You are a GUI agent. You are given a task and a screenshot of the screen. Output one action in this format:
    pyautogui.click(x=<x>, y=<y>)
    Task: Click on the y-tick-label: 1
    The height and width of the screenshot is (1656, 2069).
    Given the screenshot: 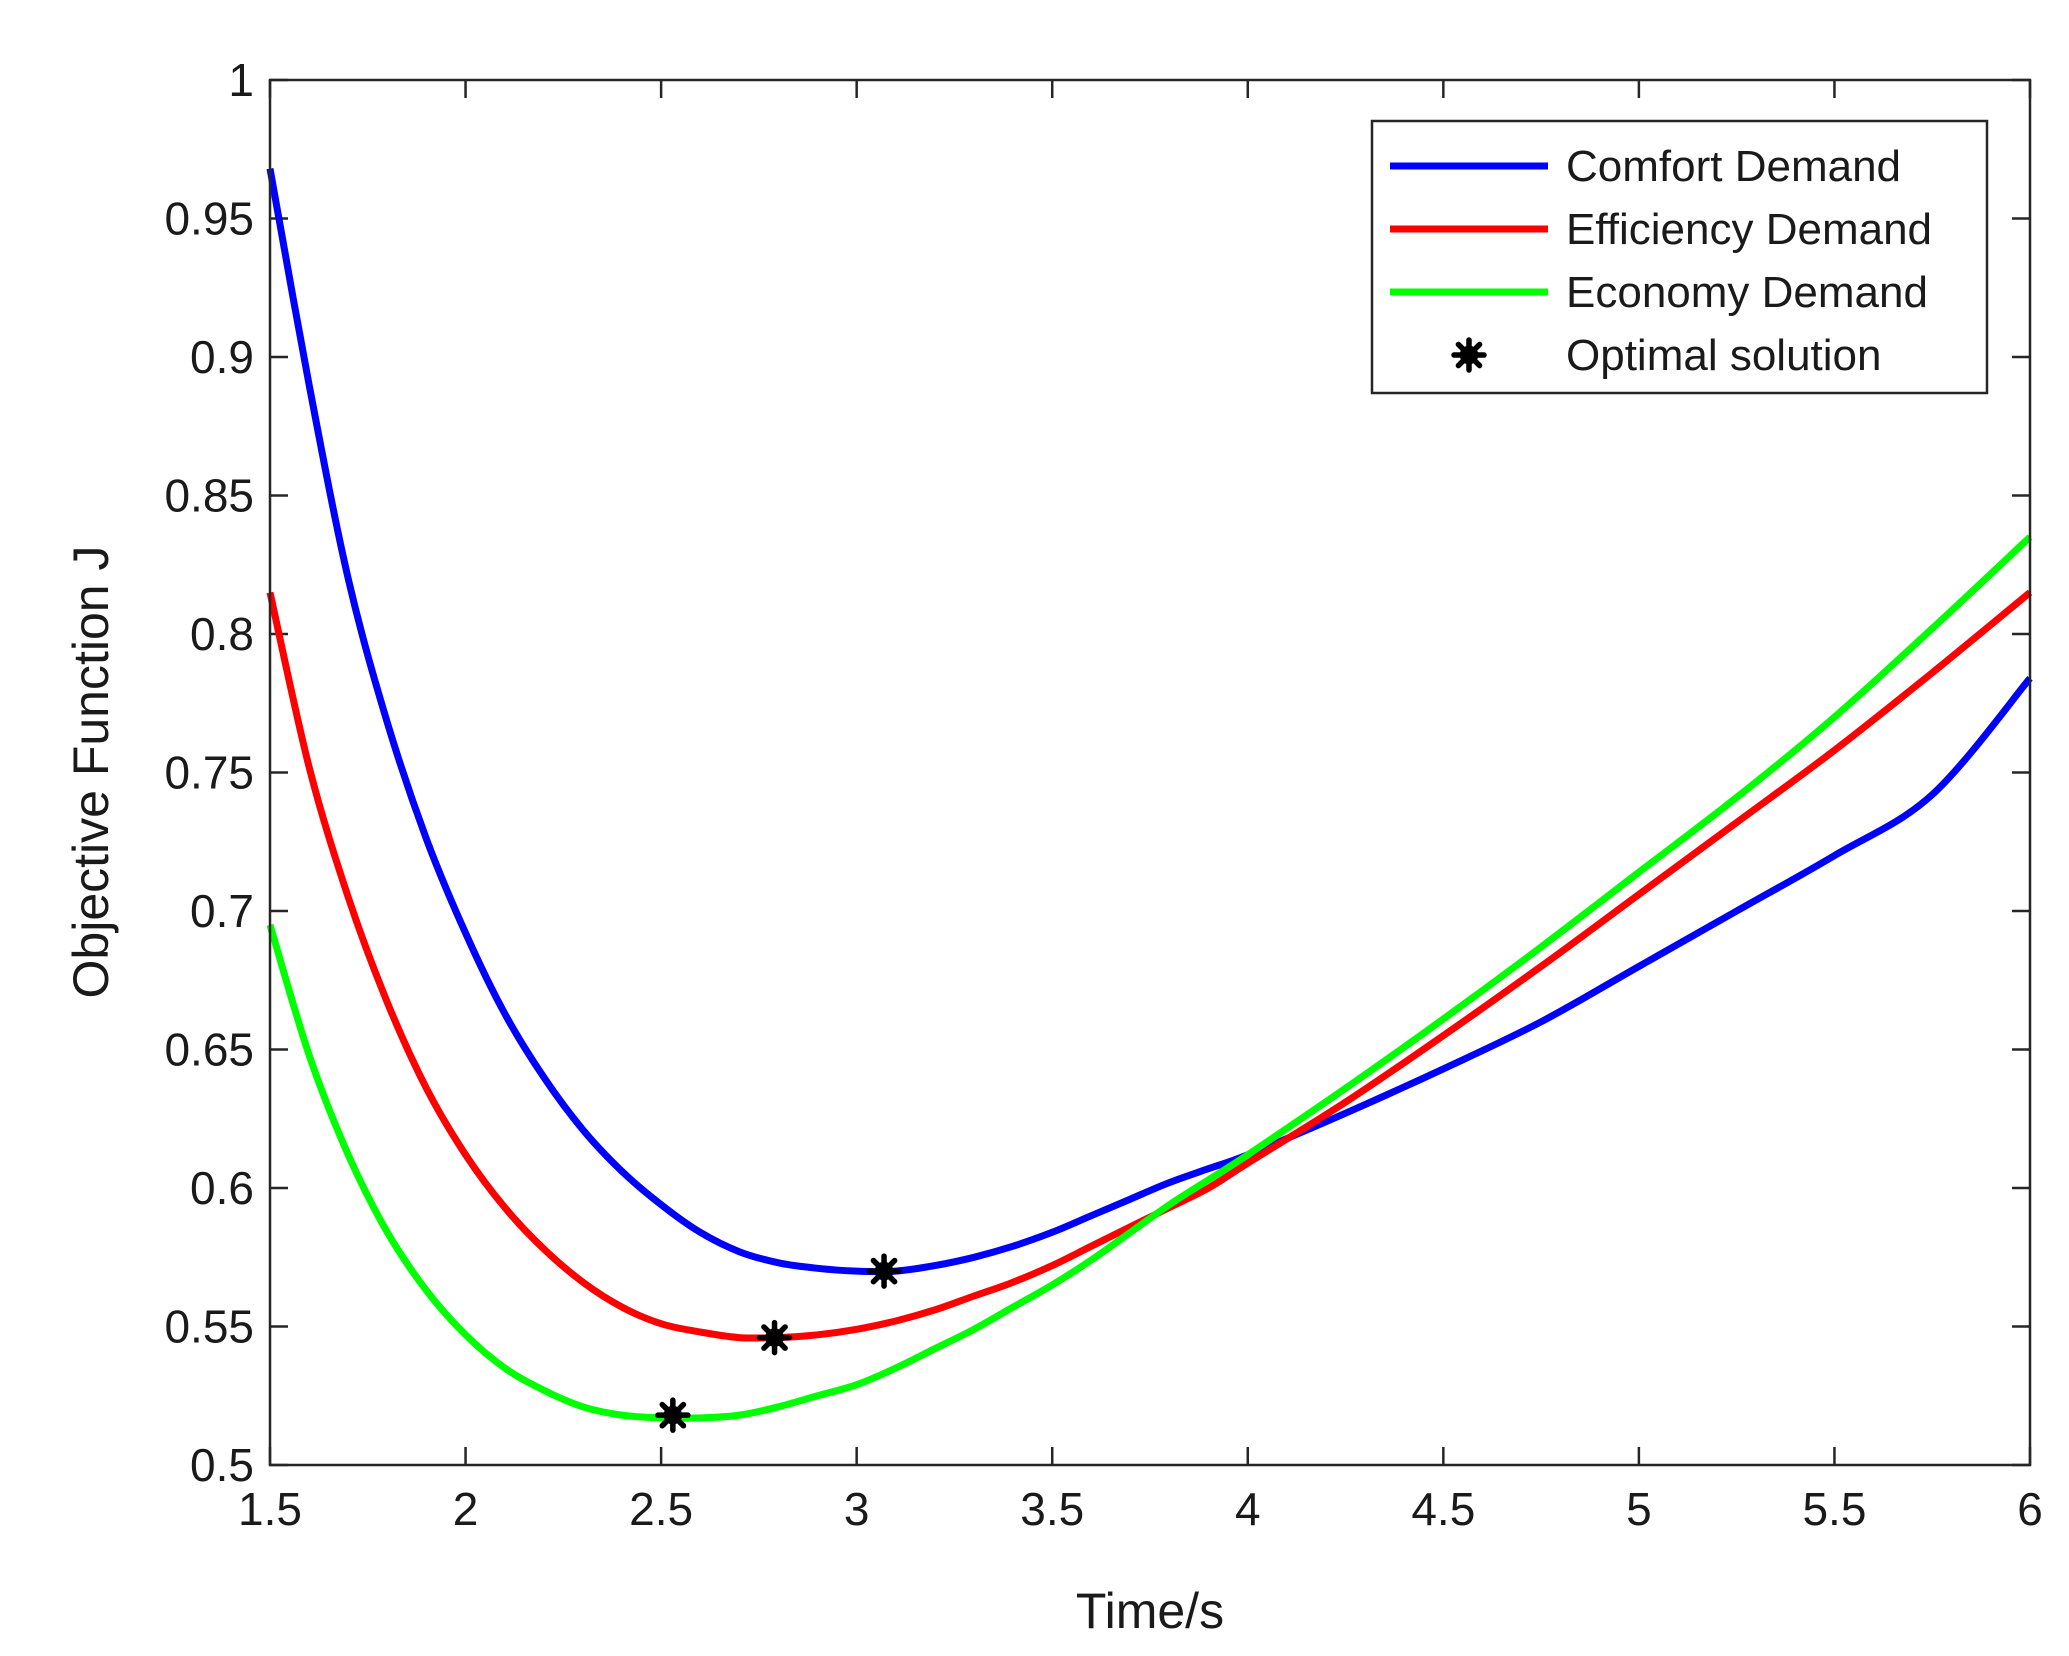 What is the action you would take?
    pyautogui.click(x=241, y=80)
    